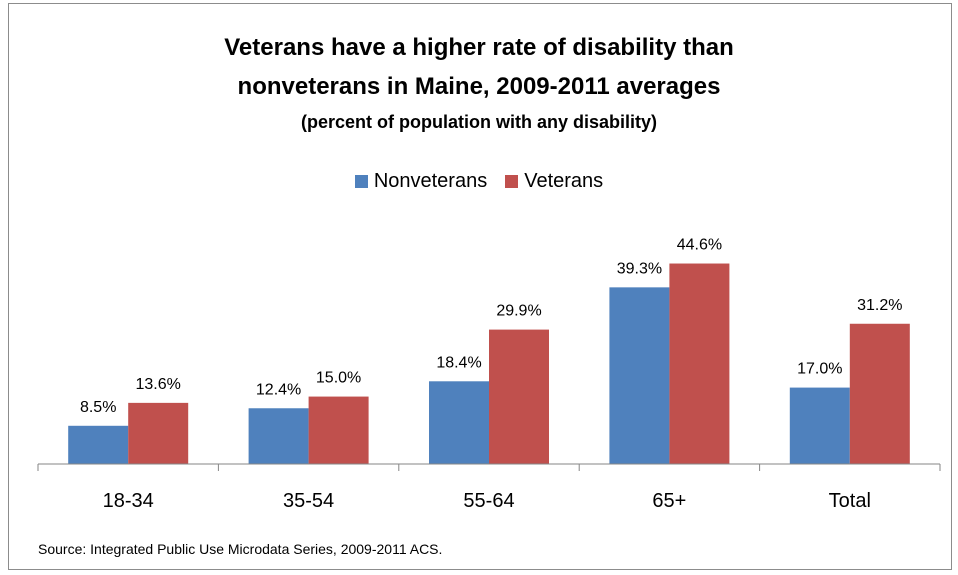 The image size is (958, 575). I want to click on data-label-veterans-18-34: 13.6%, so click(158, 384).